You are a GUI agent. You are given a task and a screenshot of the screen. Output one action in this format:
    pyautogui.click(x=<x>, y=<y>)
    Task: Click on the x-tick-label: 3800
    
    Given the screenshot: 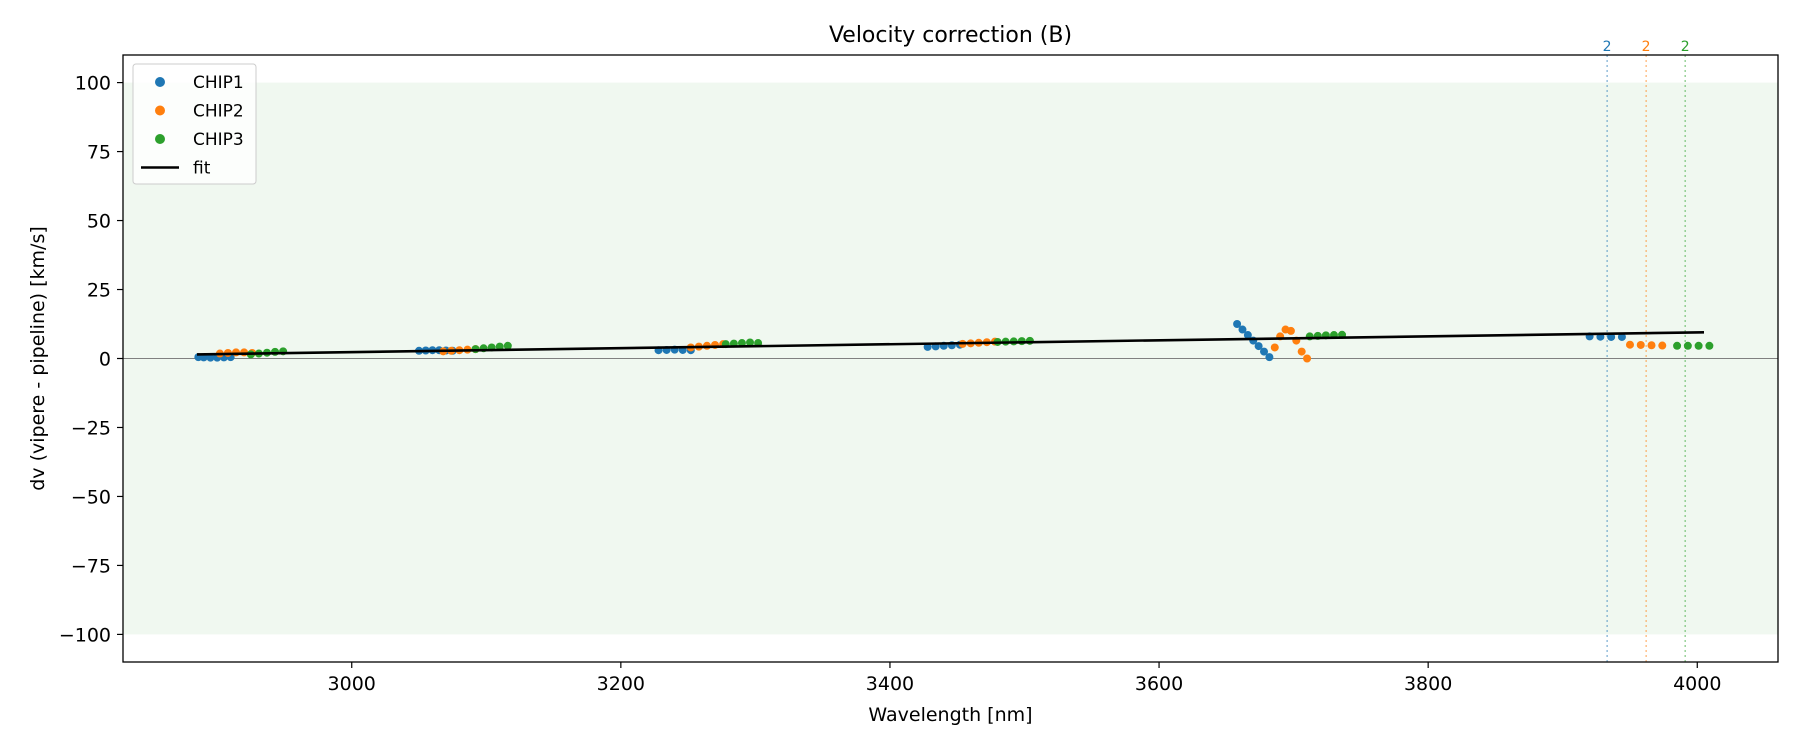 What is the action you would take?
    pyautogui.click(x=1428, y=684)
    